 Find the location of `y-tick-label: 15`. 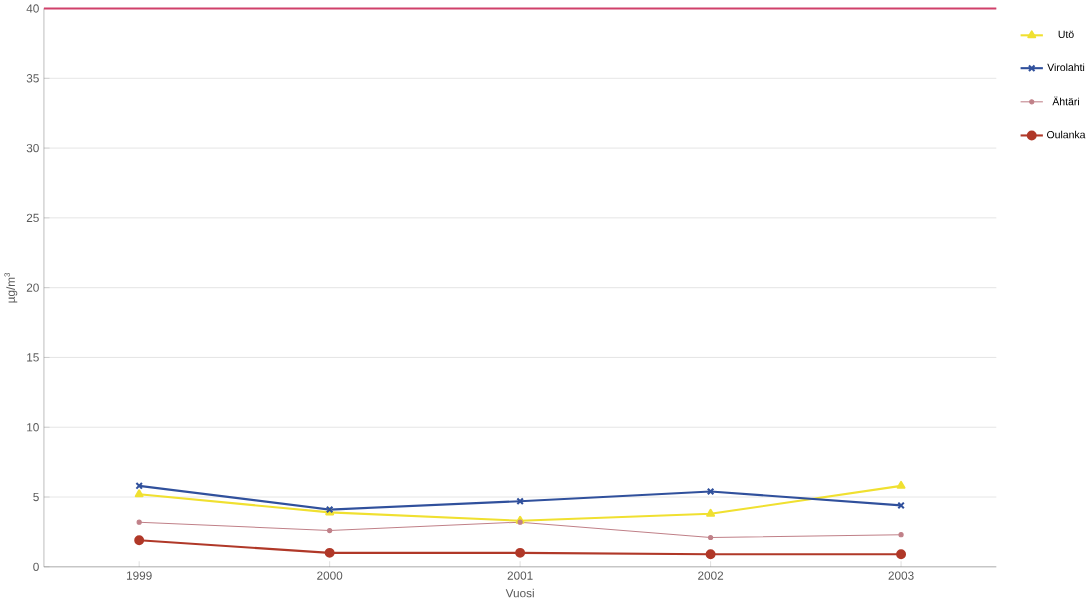

y-tick-label: 15 is located at coordinates (33, 357).